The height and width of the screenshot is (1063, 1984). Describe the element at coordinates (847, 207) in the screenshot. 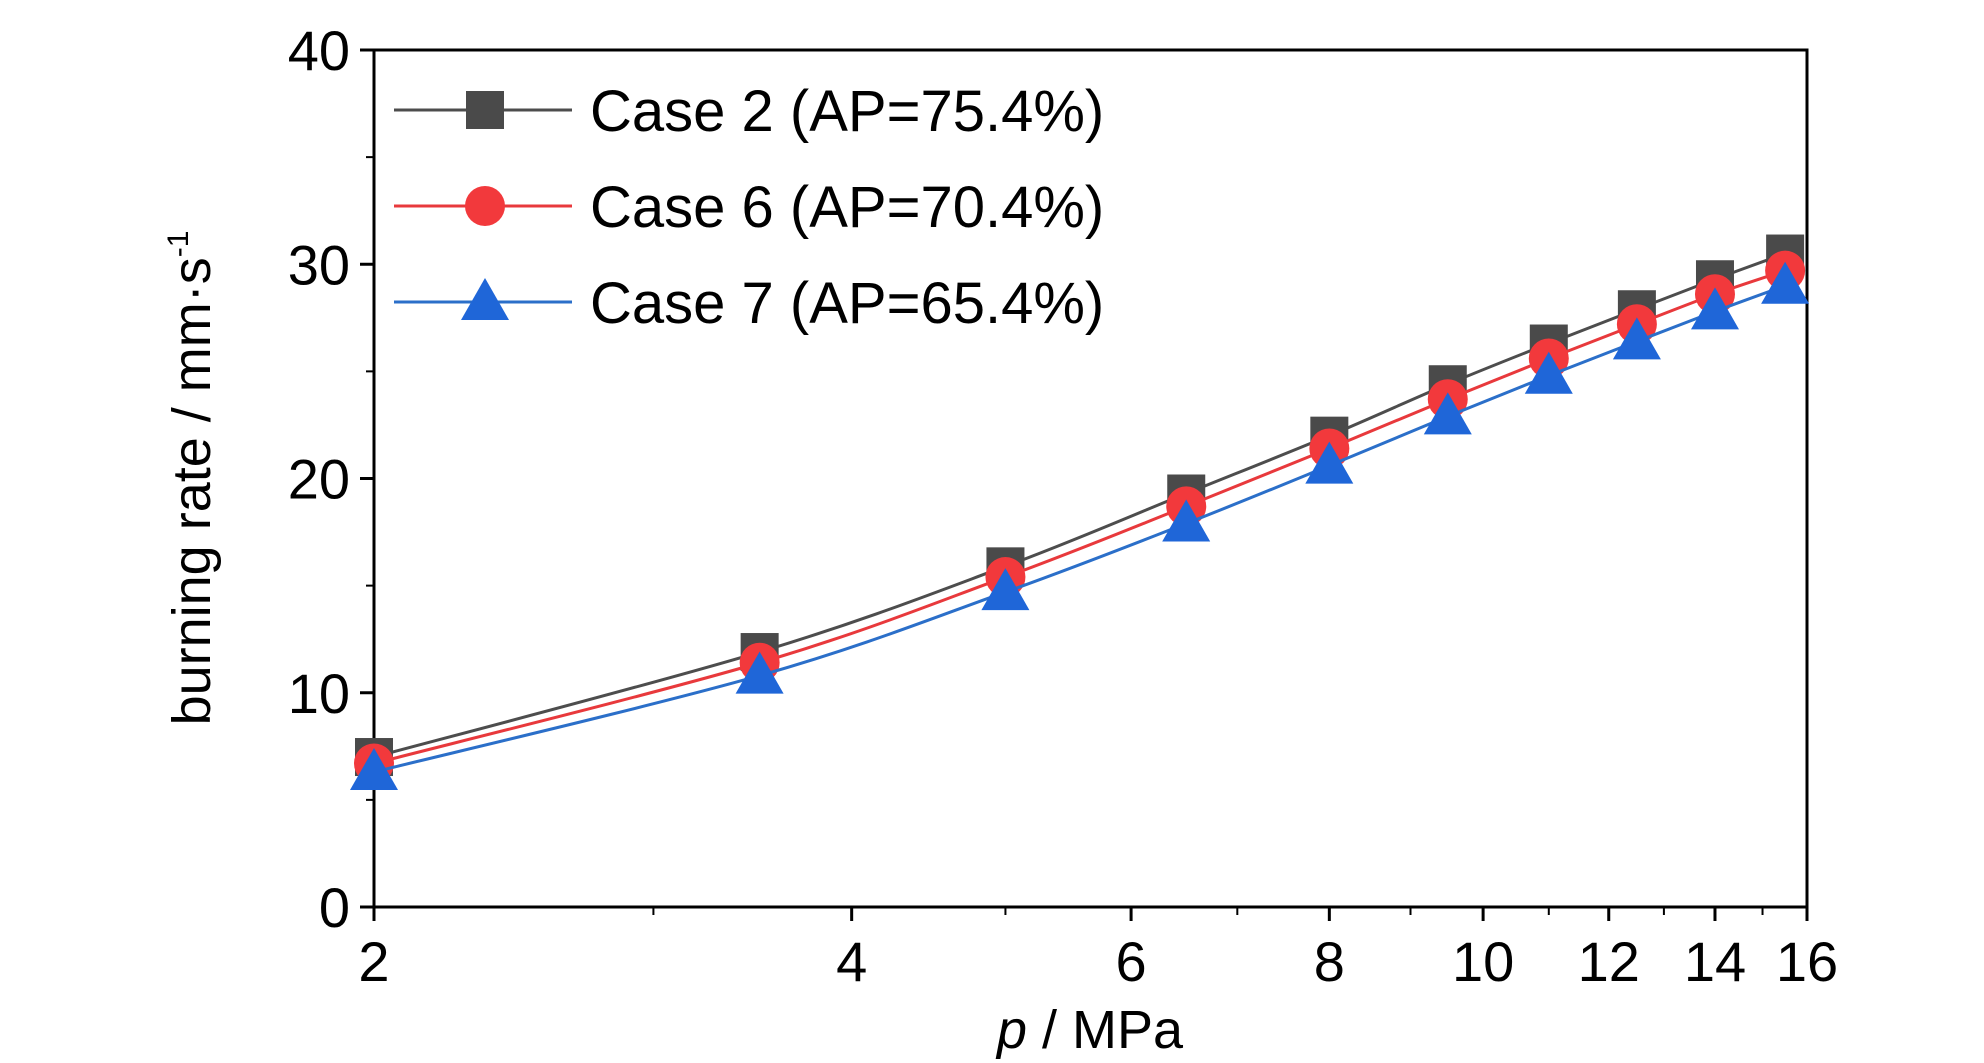

I see `legend-label-2: Case 6 (AP=70.4%)` at that location.